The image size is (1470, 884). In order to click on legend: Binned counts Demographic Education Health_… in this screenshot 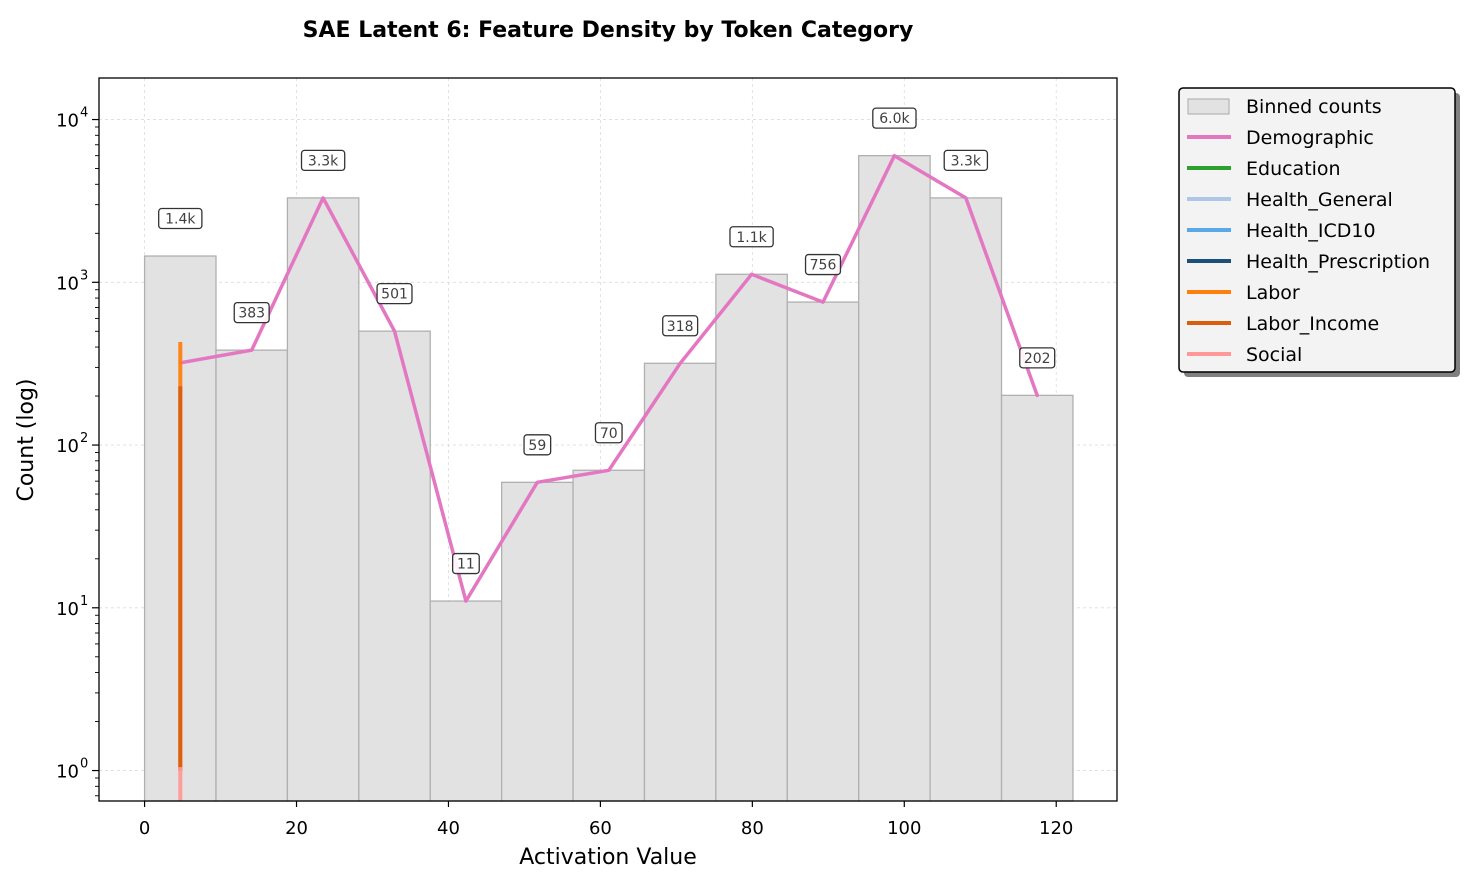, I will do `click(1319, 232)`.